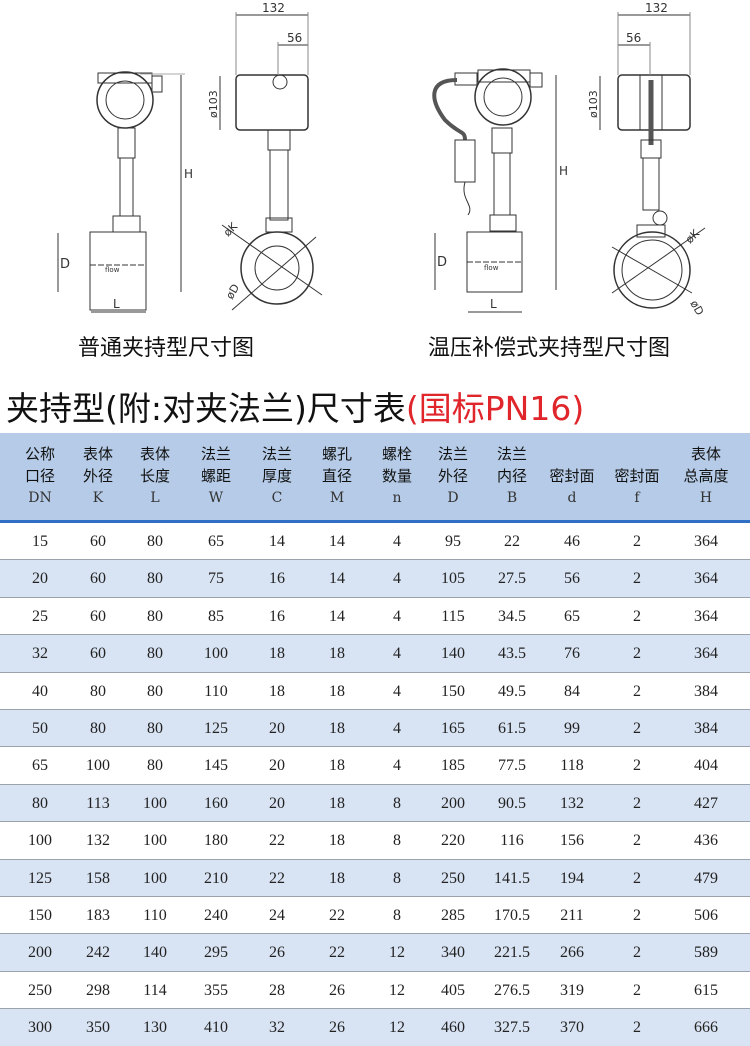  I want to click on table-cell: 319, so click(572, 990).